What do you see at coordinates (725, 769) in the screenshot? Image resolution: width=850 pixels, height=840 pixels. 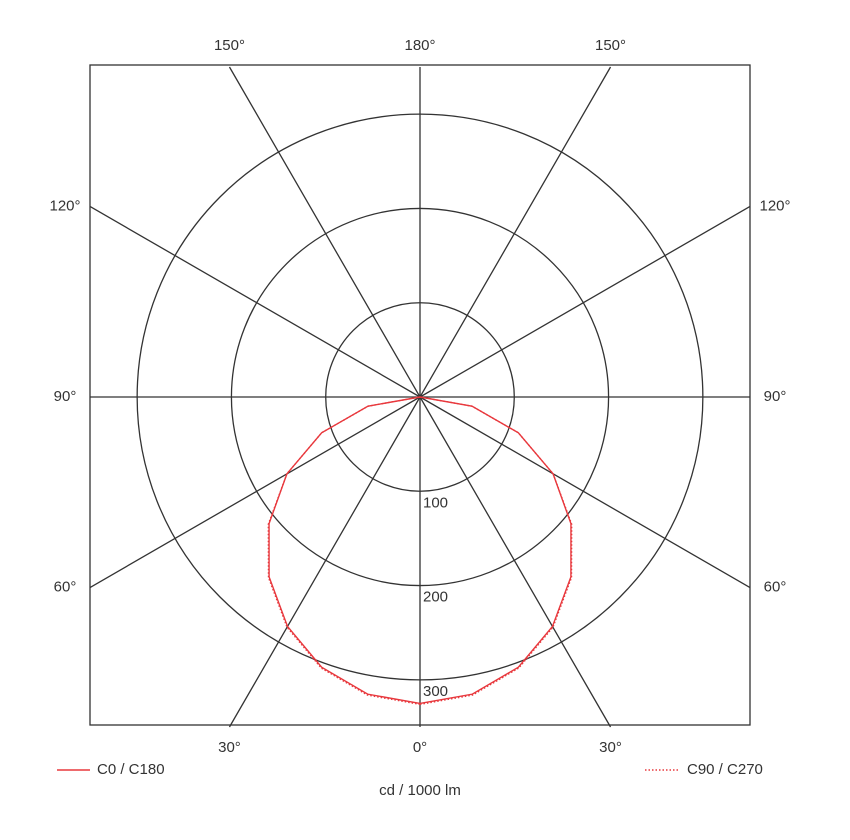 I see `legend-label: C90 / C270` at bounding box center [725, 769].